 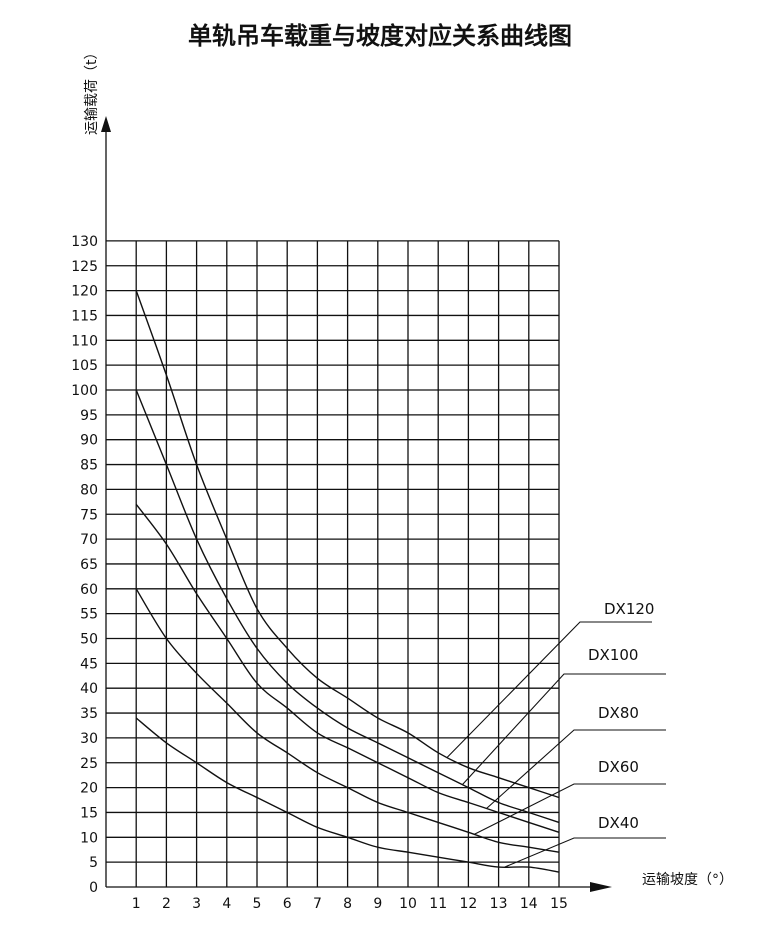 I want to click on series-label-dx60: DX60, so click(x=618, y=767).